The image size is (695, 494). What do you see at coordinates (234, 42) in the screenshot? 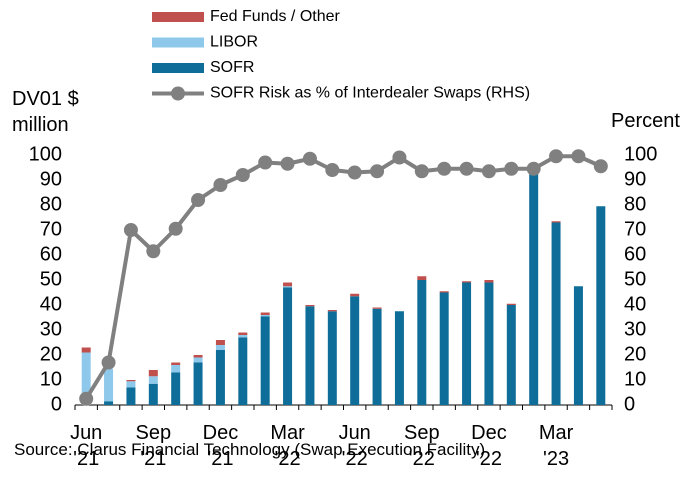
I see `legend-label: LIBOR` at bounding box center [234, 42].